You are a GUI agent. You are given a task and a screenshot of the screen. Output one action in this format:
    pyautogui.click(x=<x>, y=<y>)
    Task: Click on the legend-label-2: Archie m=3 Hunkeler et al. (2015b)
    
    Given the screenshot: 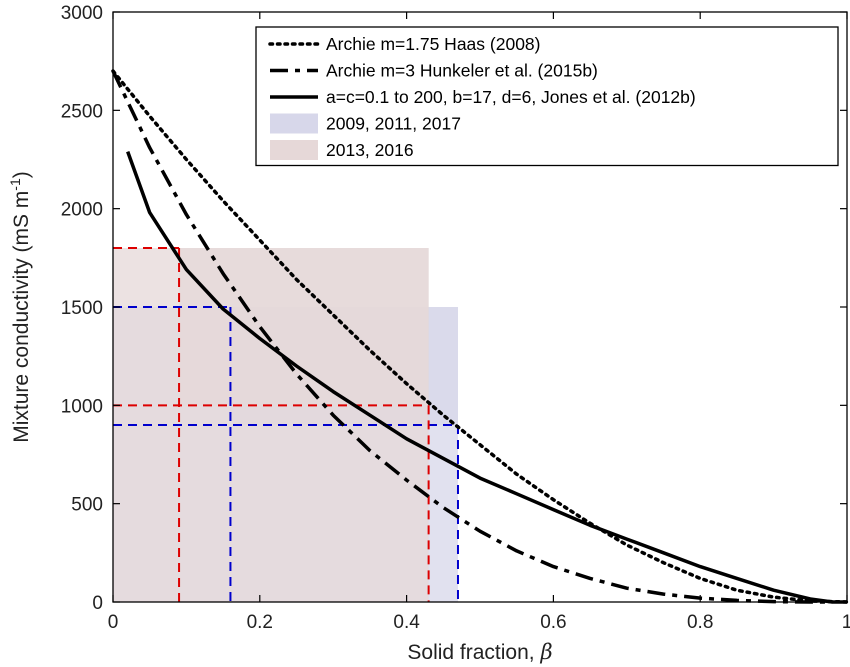 What is the action you would take?
    pyautogui.click(x=462, y=71)
    